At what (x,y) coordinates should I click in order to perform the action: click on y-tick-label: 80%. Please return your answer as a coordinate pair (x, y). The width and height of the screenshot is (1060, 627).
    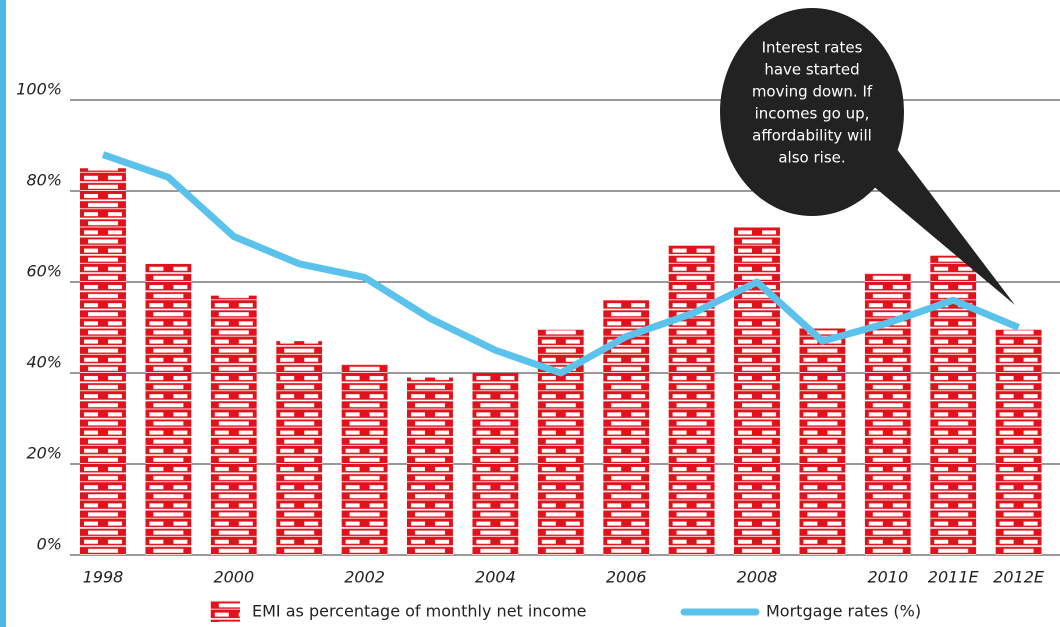
    Looking at the image, I should click on (44, 180).